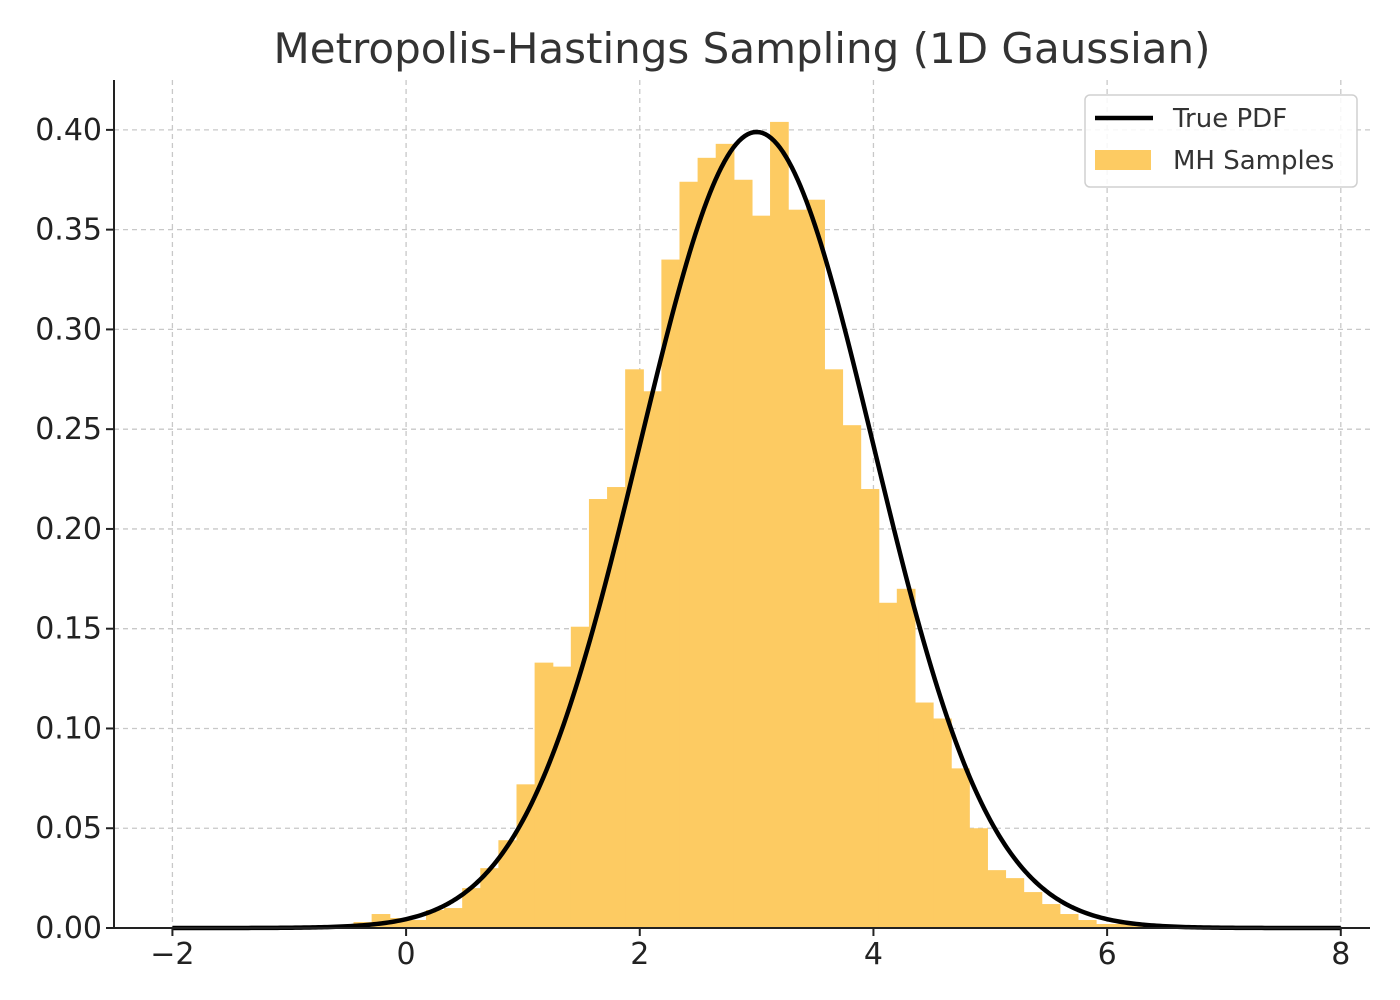  What do you see at coordinates (172, 954) in the screenshot?
I see `x-tick-label: −2` at bounding box center [172, 954].